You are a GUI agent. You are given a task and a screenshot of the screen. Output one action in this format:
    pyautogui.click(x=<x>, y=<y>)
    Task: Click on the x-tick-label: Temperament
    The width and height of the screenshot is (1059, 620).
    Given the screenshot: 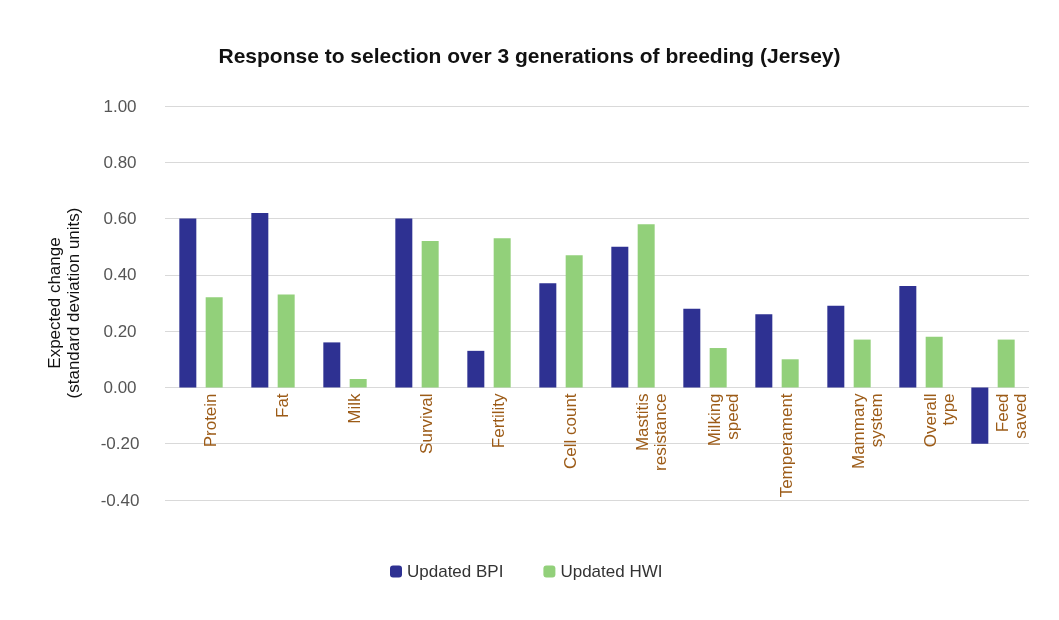 What is the action you would take?
    pyautogui.click(x=786, y=445)
    